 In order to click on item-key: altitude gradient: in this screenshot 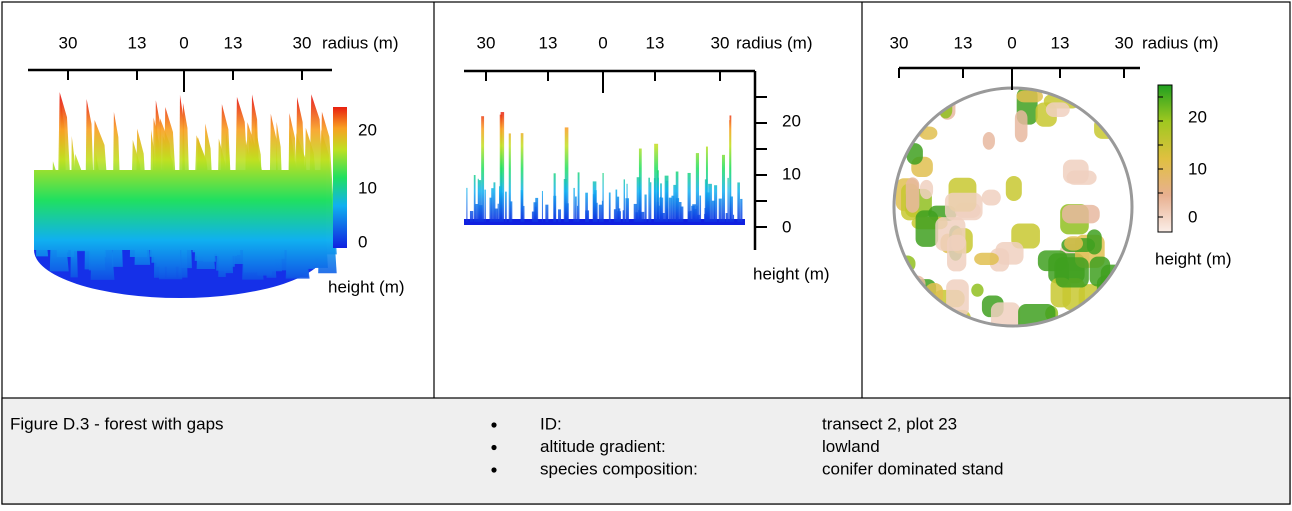, I will do `click(603, 446)`.